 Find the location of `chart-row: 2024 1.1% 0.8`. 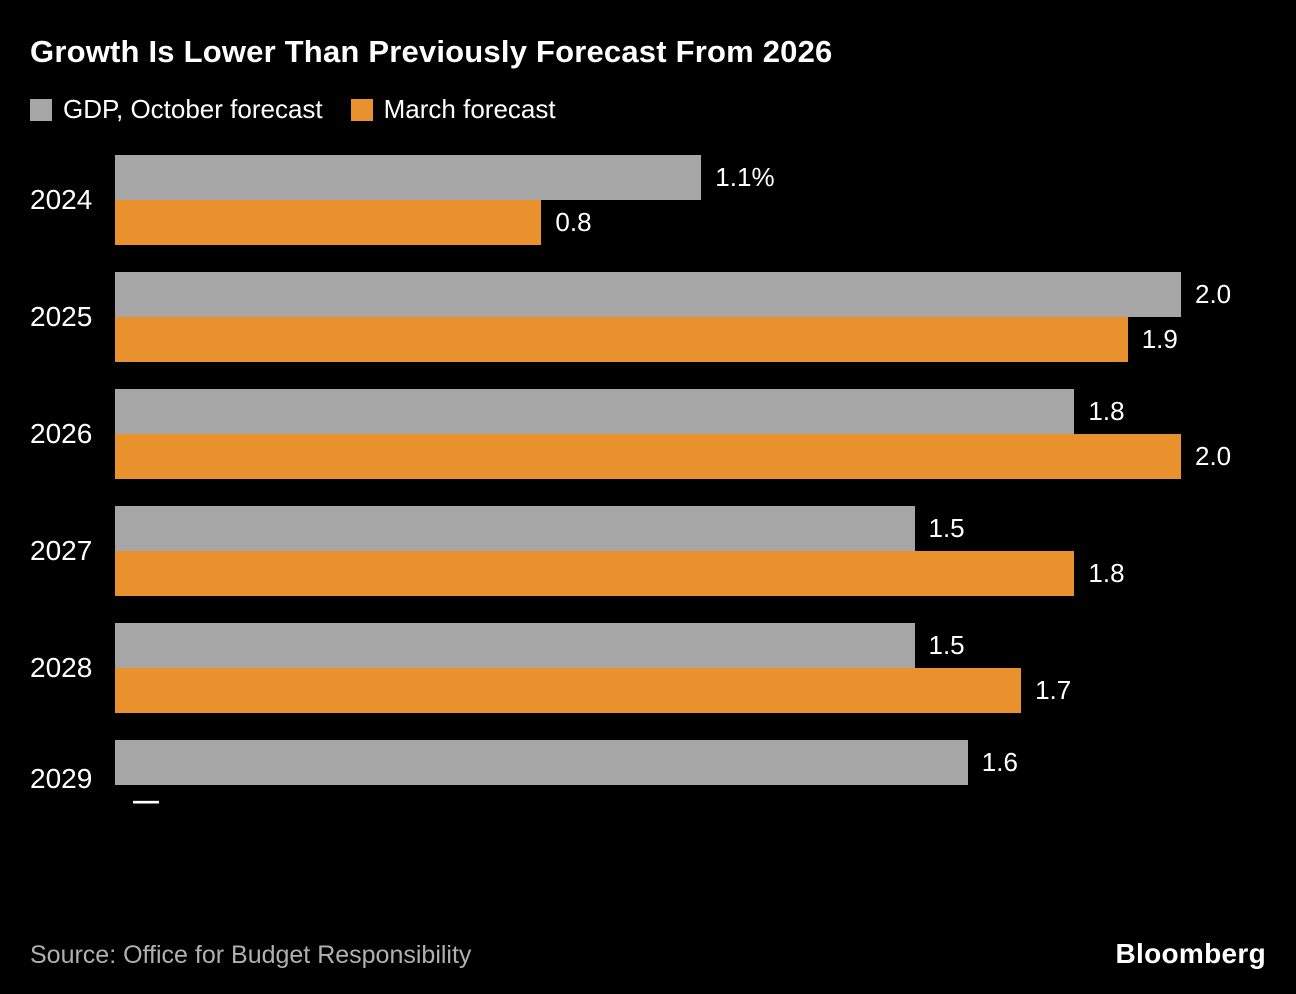

chart-row: 2024 1.1% 0.8 is located at coordinates (648, 200).